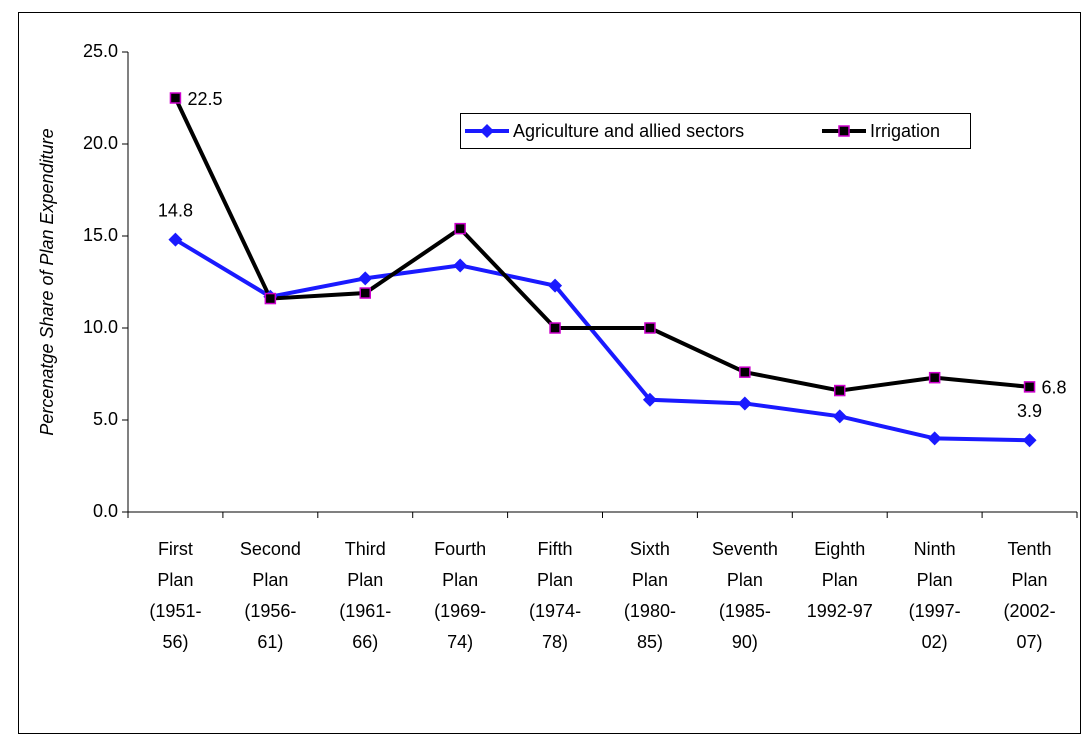 The image size is (1082, 735). I want to click on x-tick-label: 78), so click(555, 642).